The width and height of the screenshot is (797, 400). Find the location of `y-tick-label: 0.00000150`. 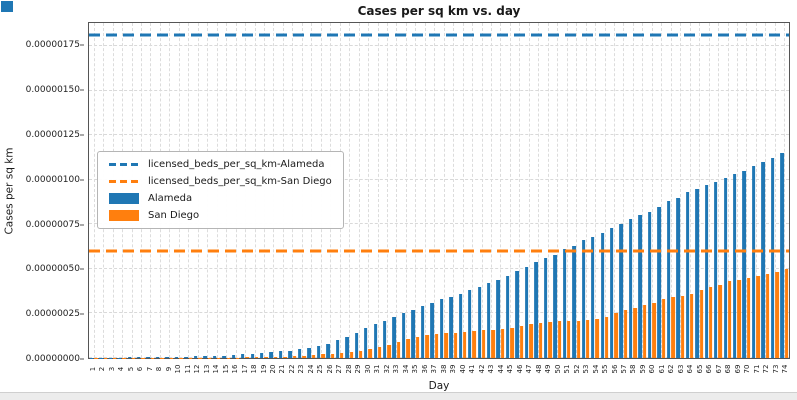

y-tick-label: 0.00000150 is located at coordinates (52, 90).